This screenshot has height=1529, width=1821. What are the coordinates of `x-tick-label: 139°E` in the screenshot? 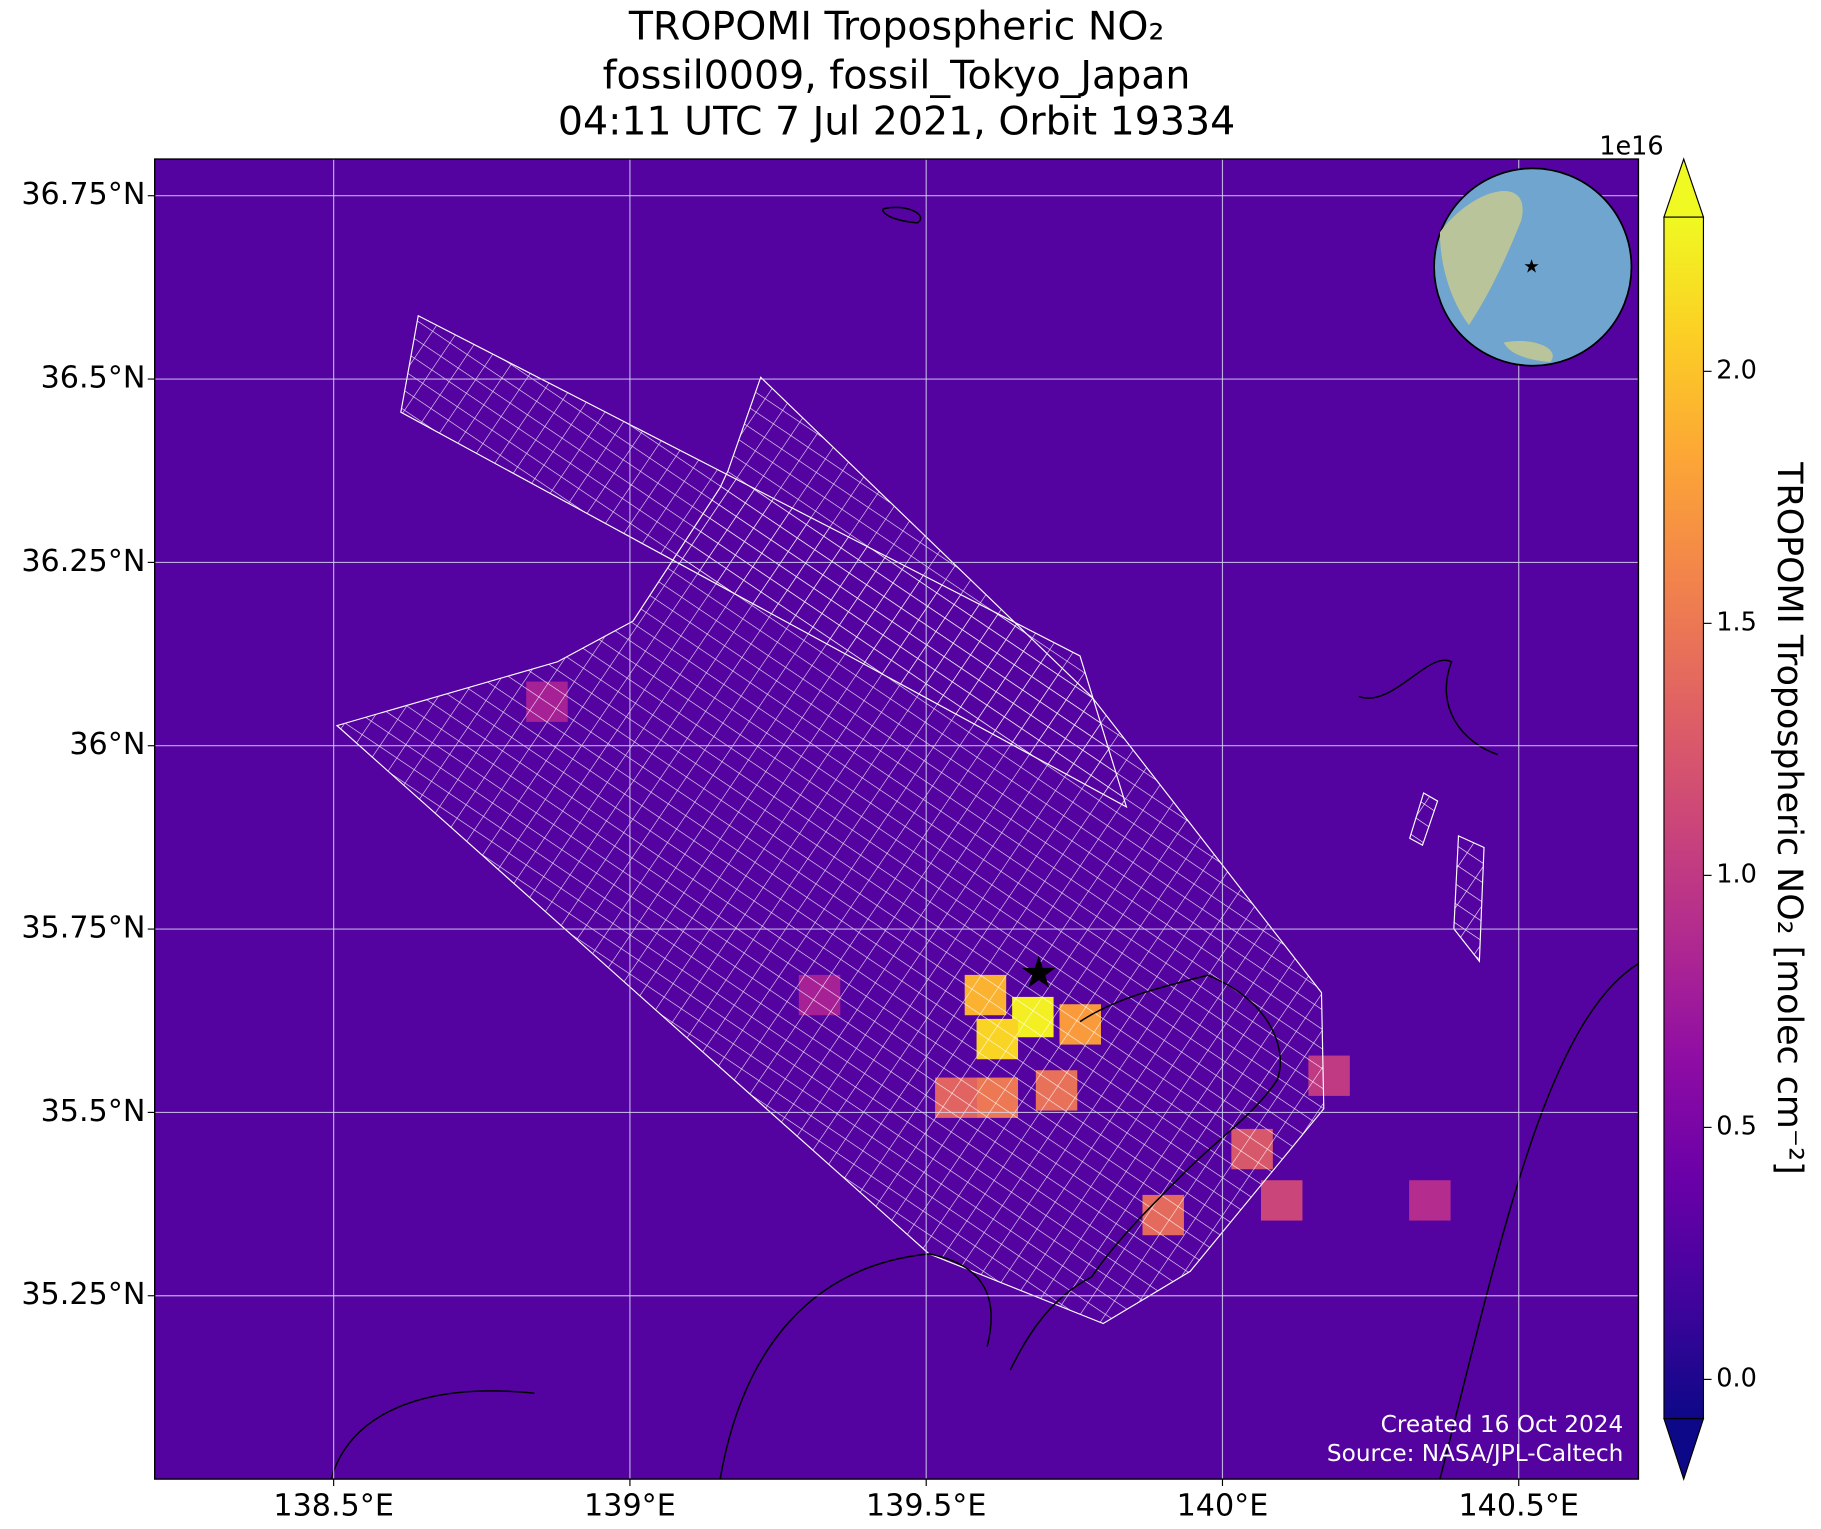 It's located at (630, 1505).